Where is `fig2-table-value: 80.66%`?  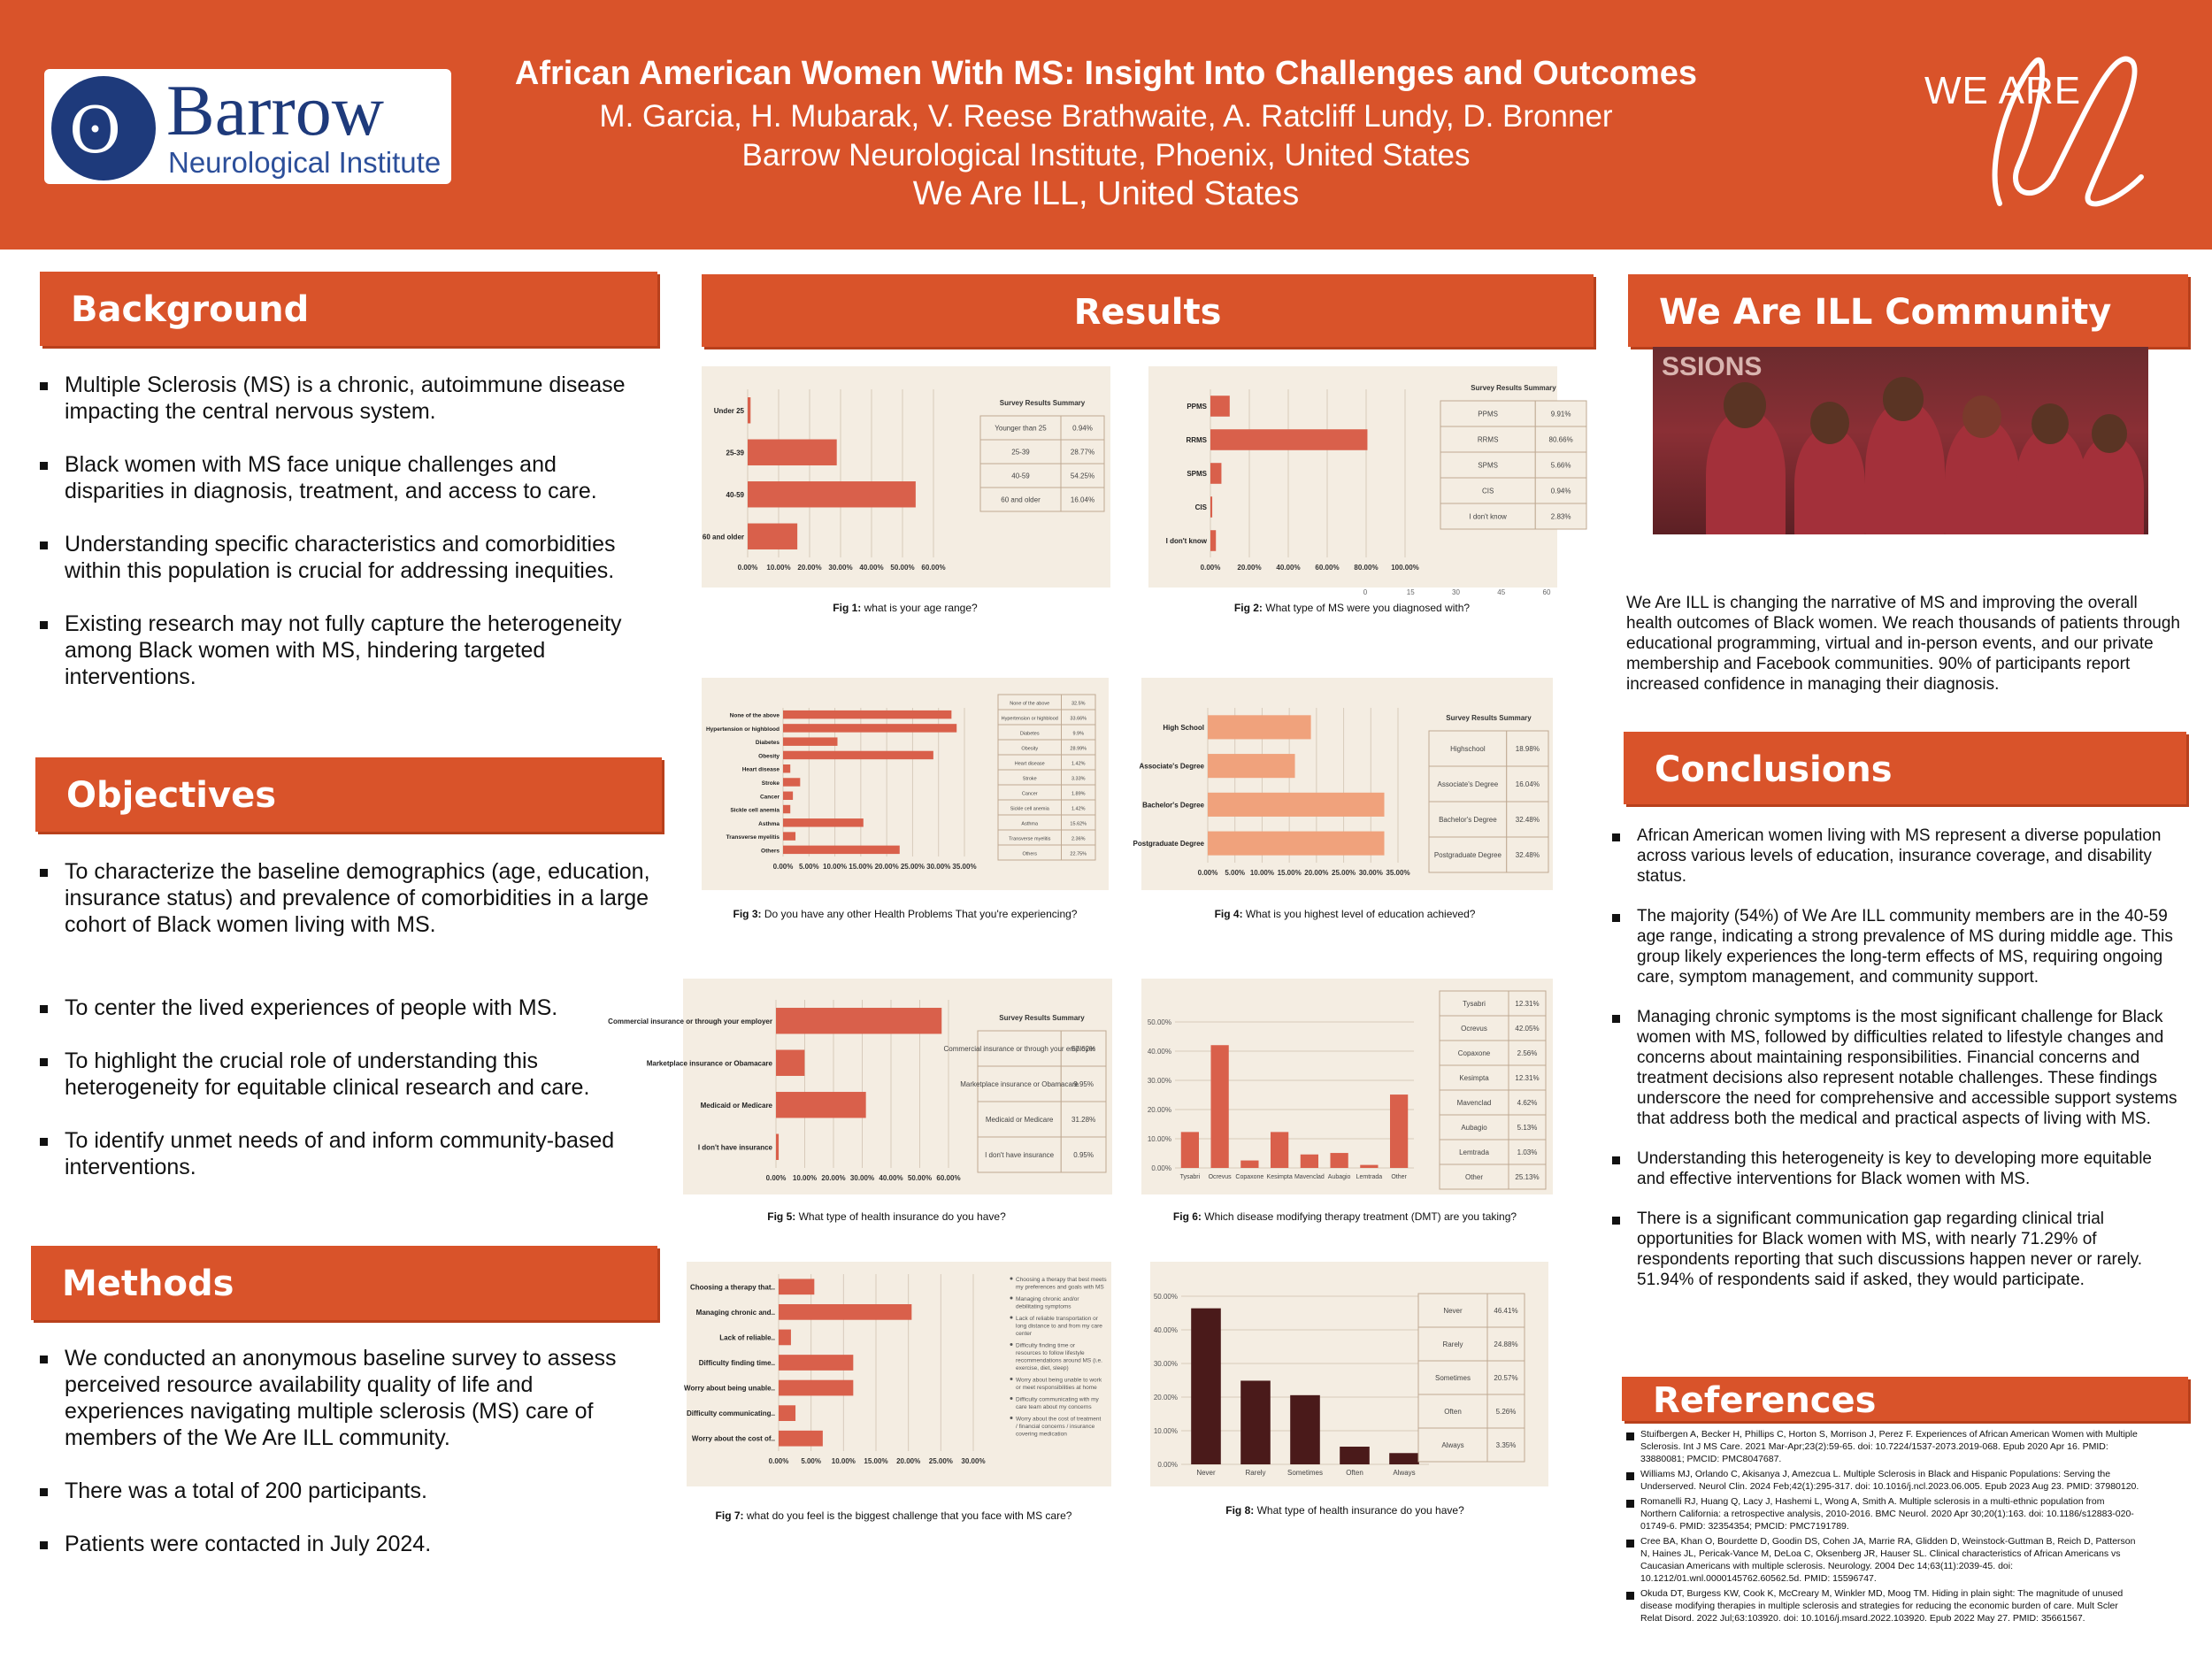
fig2-table-value: 80.66% is located at coordinates (1561, 440).